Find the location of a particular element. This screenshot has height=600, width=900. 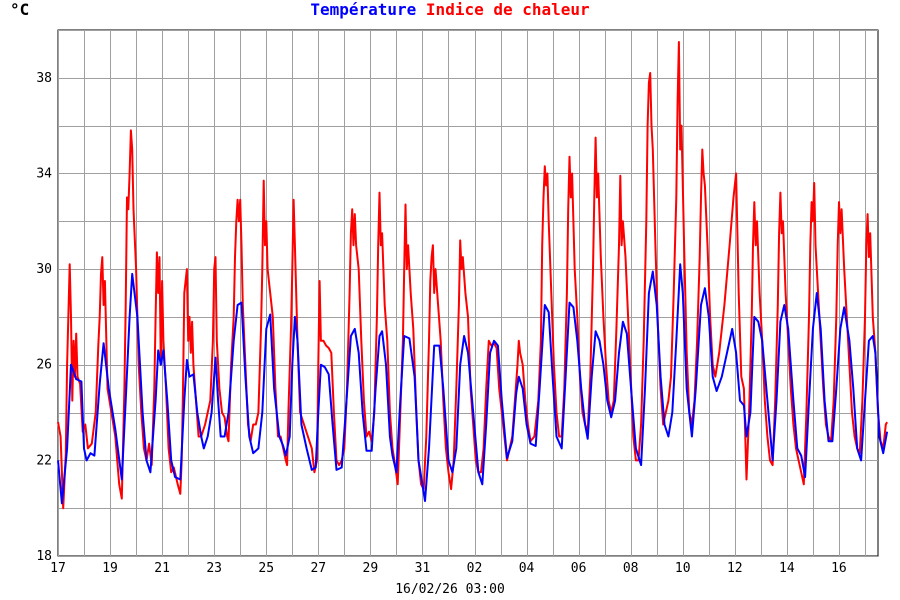

y-axis-ticks: 18 22 26 30 34 38 is located at coordinates (44, 317).